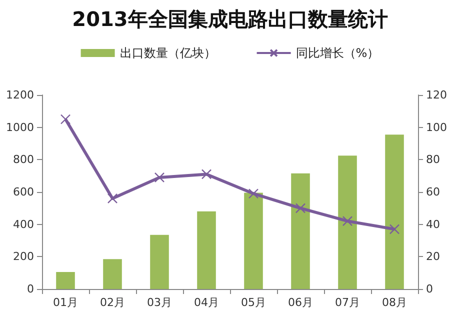 The image size is (460, 321). Describe the element at coordinates (433, 257) in the screenshot. I see `y2-tick-label: 20` at that location.